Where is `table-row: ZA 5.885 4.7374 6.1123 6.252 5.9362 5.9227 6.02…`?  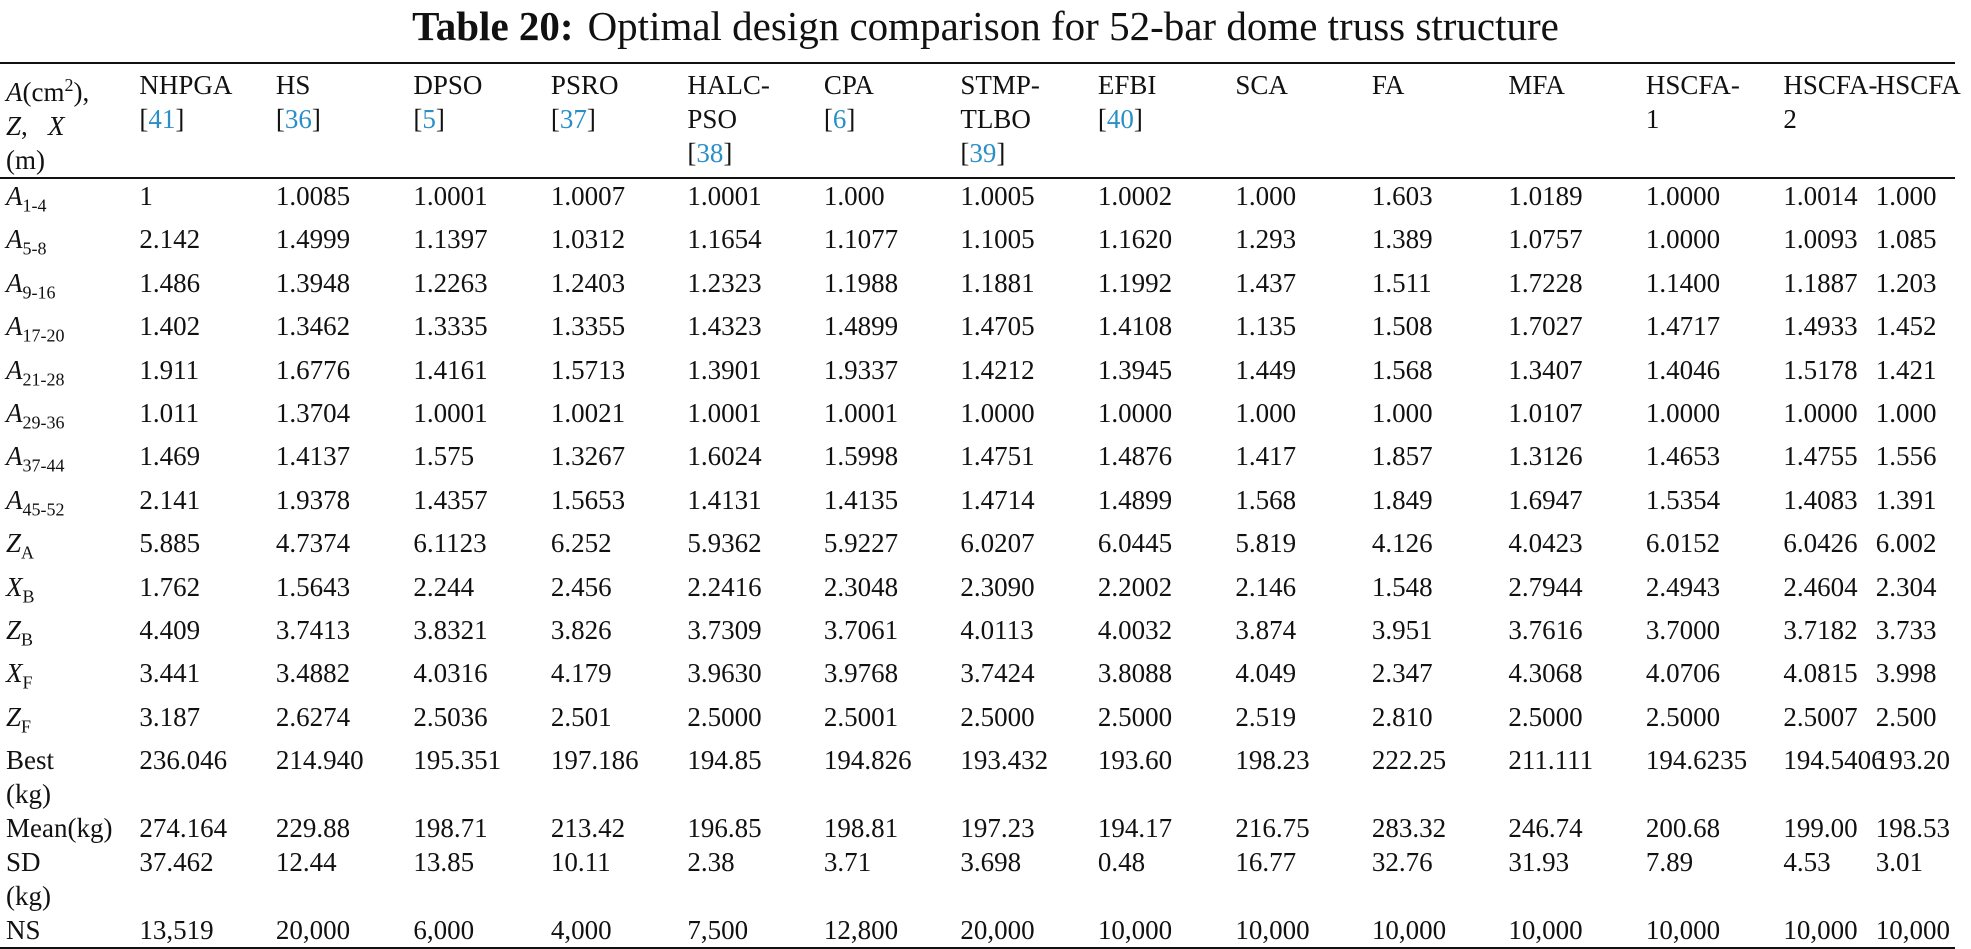 table-row: ZA 5.885 4.7374 6.1123 6.252 5.9362 5.9227 6.02… is located at coordinates (977, 547).